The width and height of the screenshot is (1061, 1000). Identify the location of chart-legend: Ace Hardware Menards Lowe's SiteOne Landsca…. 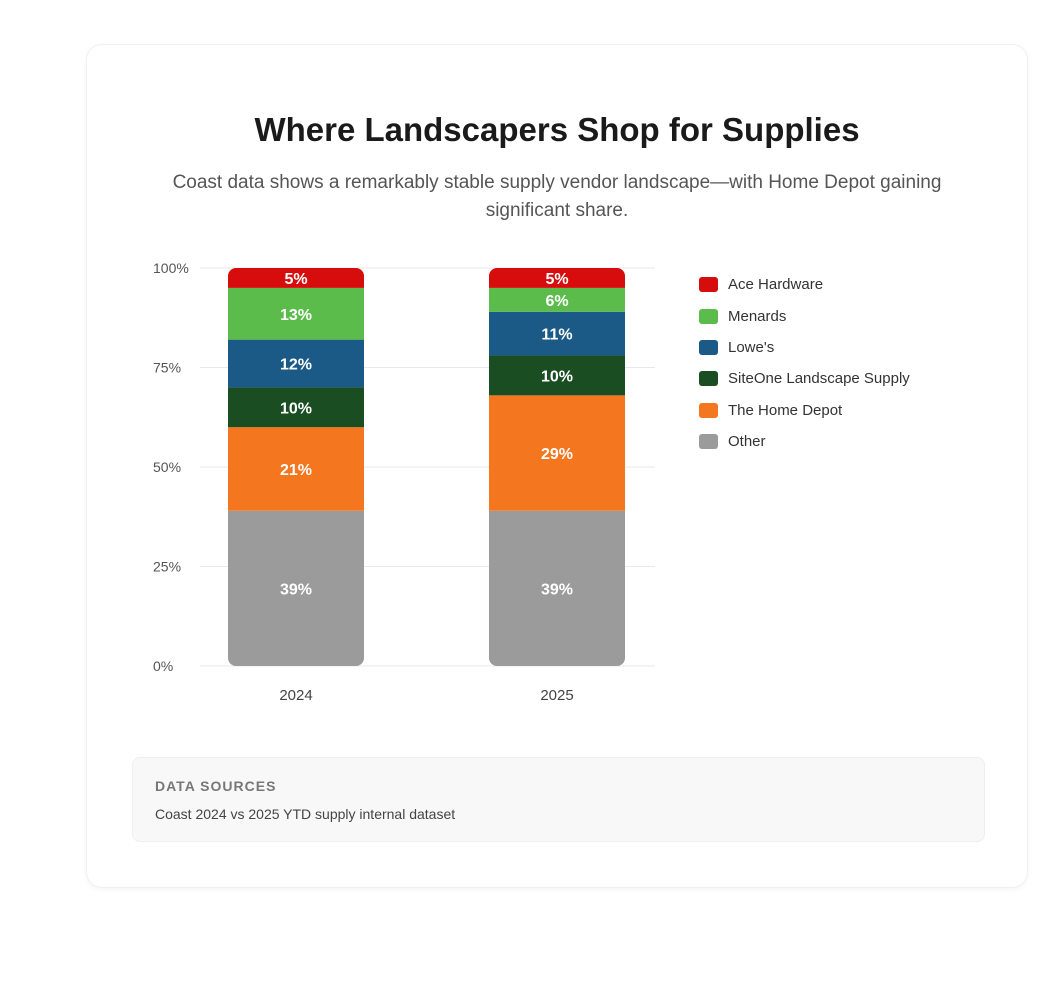
(804, 363).